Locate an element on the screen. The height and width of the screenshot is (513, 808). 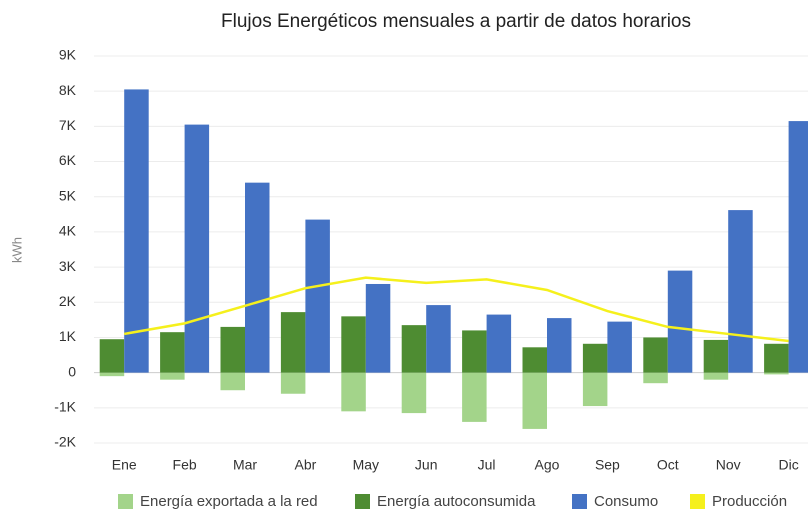
legend-label: Energía exportada a la red is located at coordinates (229, 501).